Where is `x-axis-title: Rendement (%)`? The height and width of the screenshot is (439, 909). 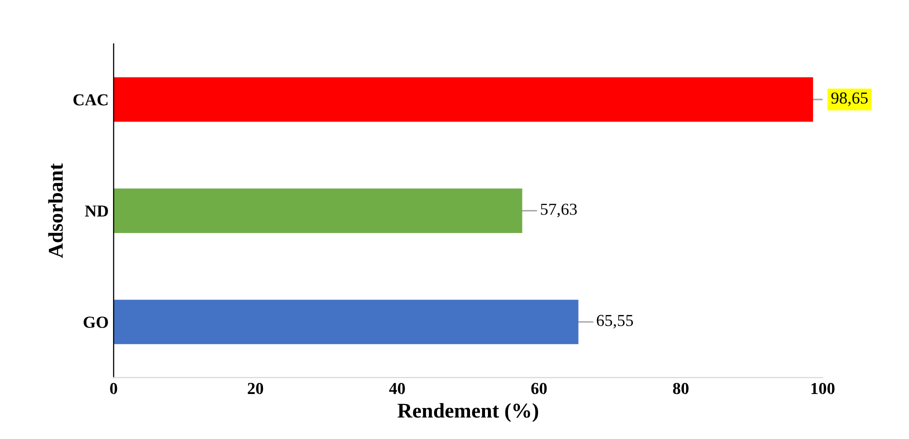
x-axis-title: Rendement (%) is located at coordinates (468, 412).